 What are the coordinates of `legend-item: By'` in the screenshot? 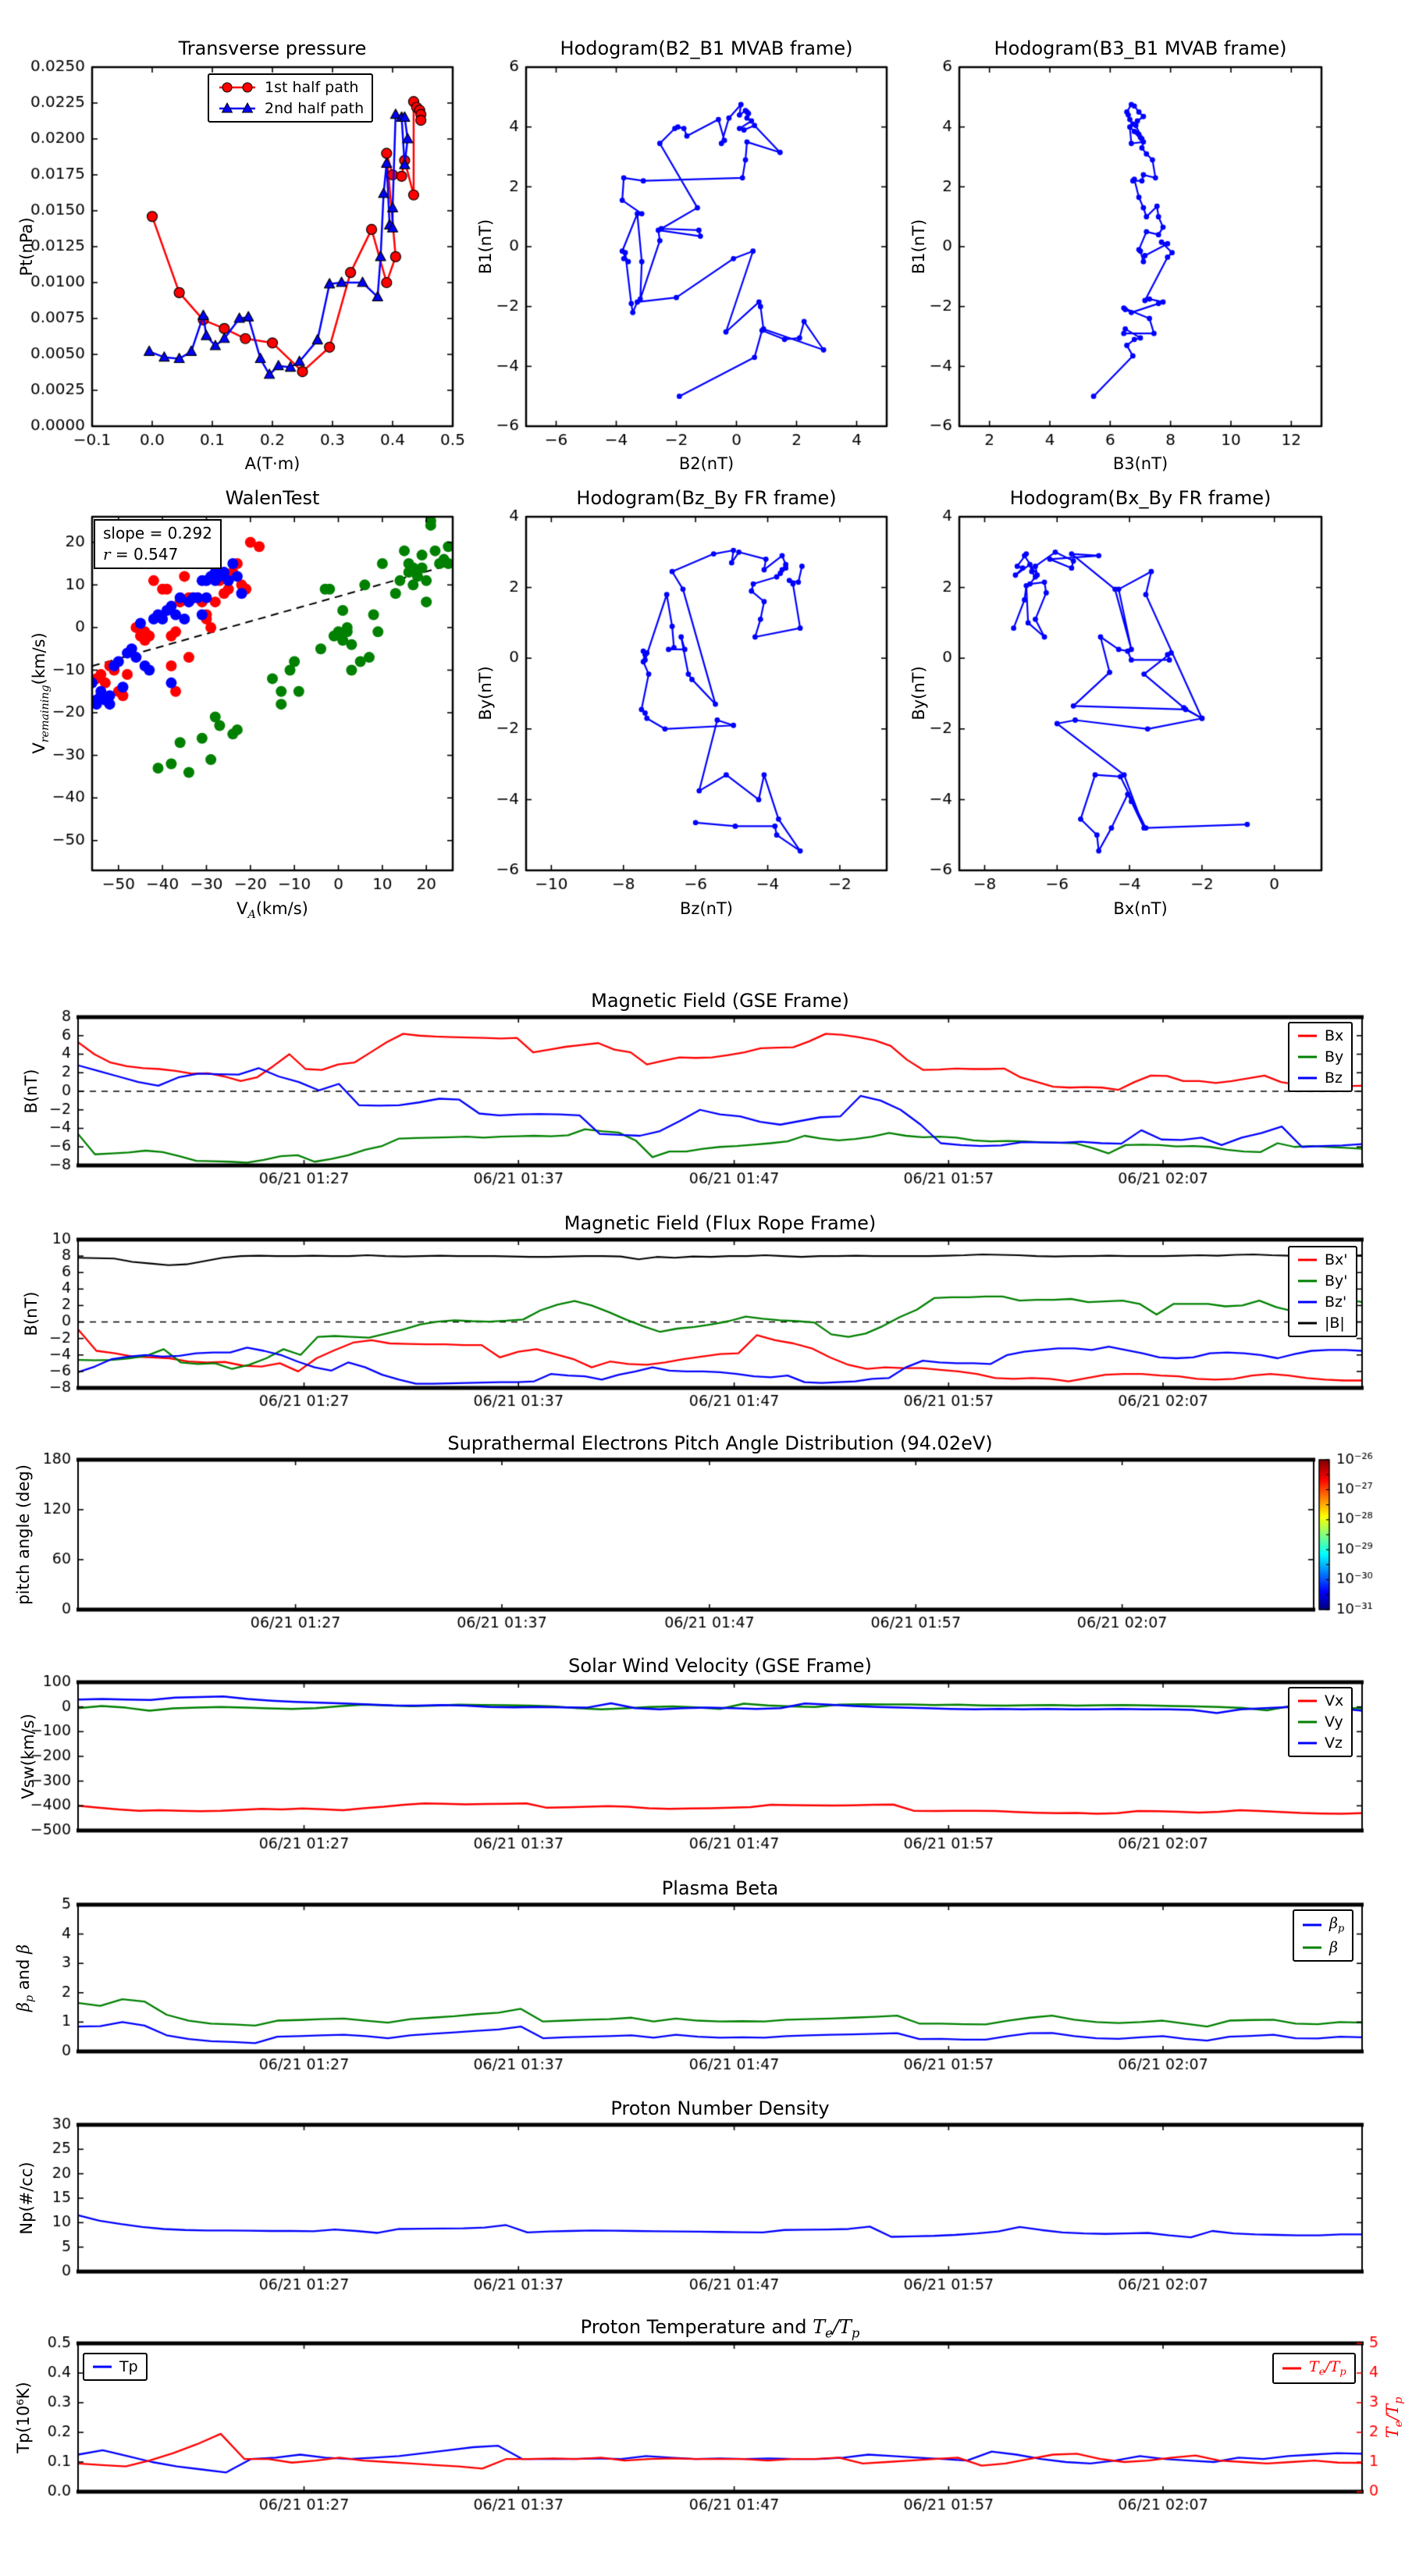 It's located at (1322, 1281).